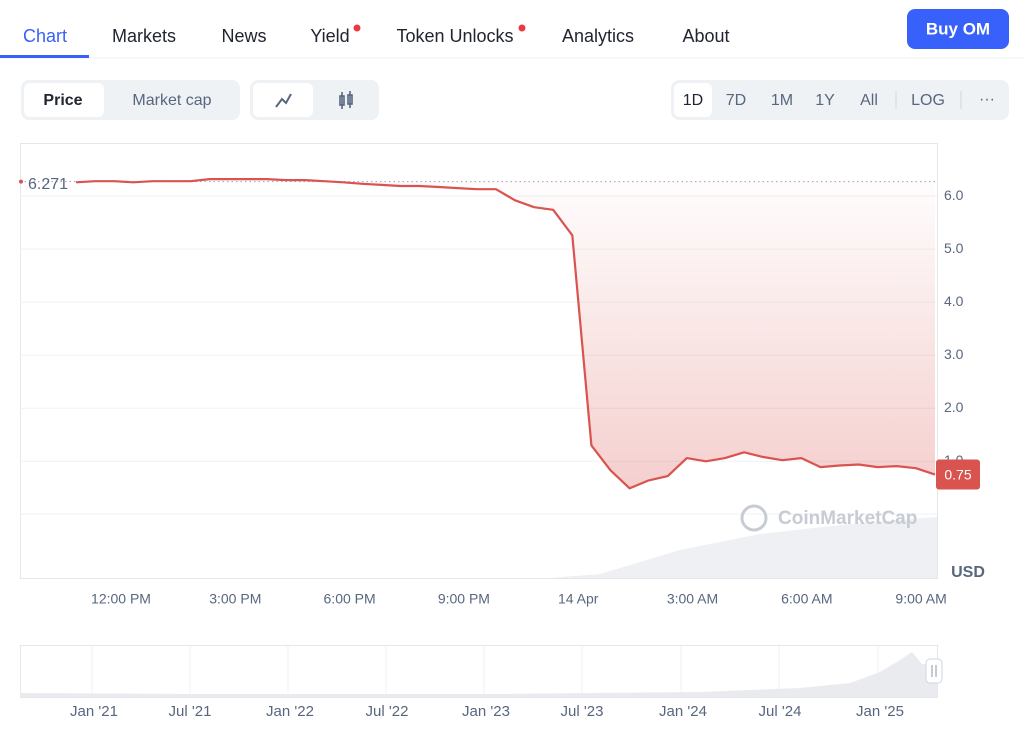 Image resolution: width=1024 pixels, height=744 pixels. Describe the element at coordinates (346, 100) in the screenshot. I see `candle-icon` at that location.